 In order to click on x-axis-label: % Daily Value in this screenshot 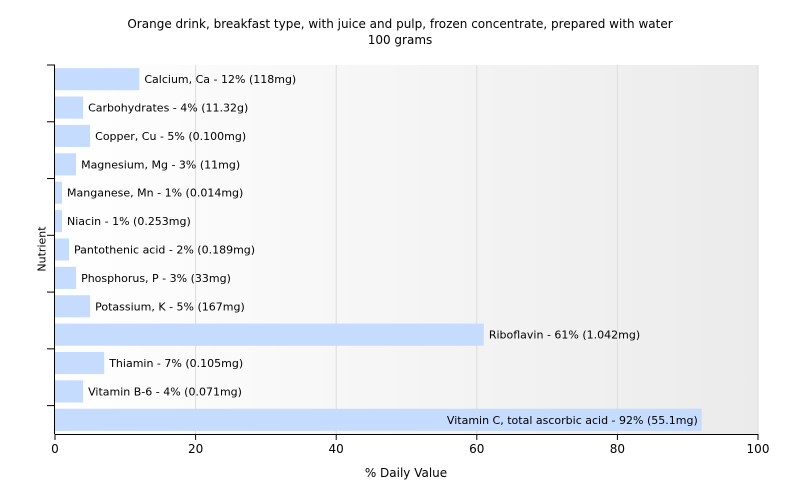, I will do `click(406, 473)`.